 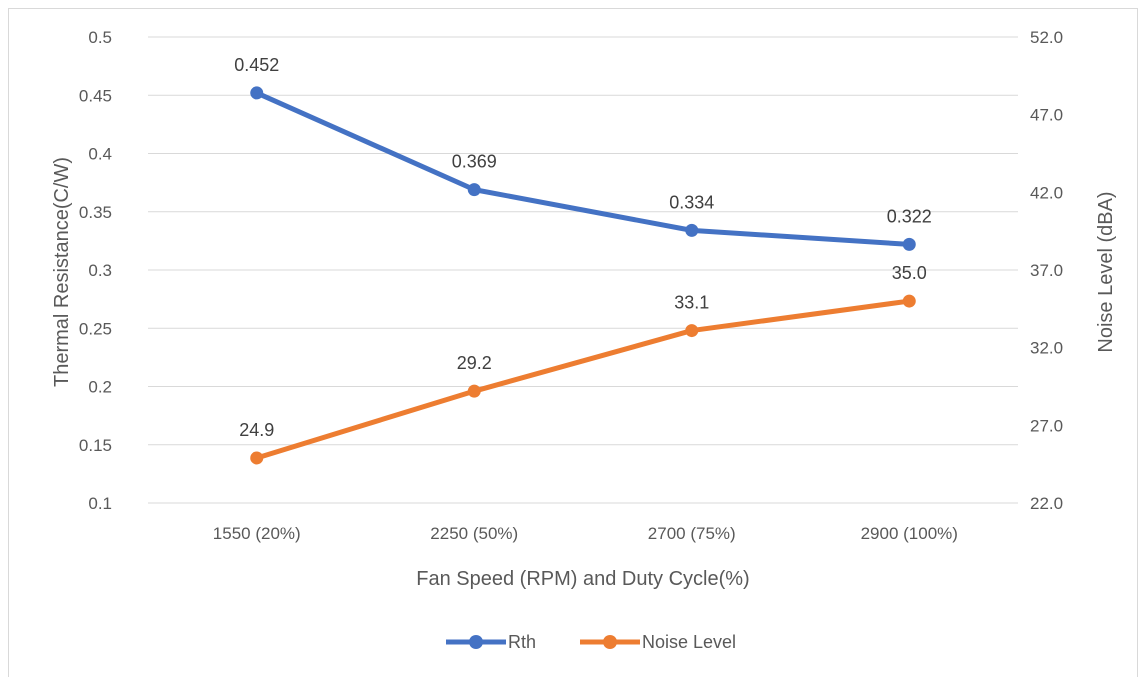 What do you see at coordinates (909, 533) in the screenshot?
I see `x-tick-label: 2900 (100%)` at bounding box center [909, 533].